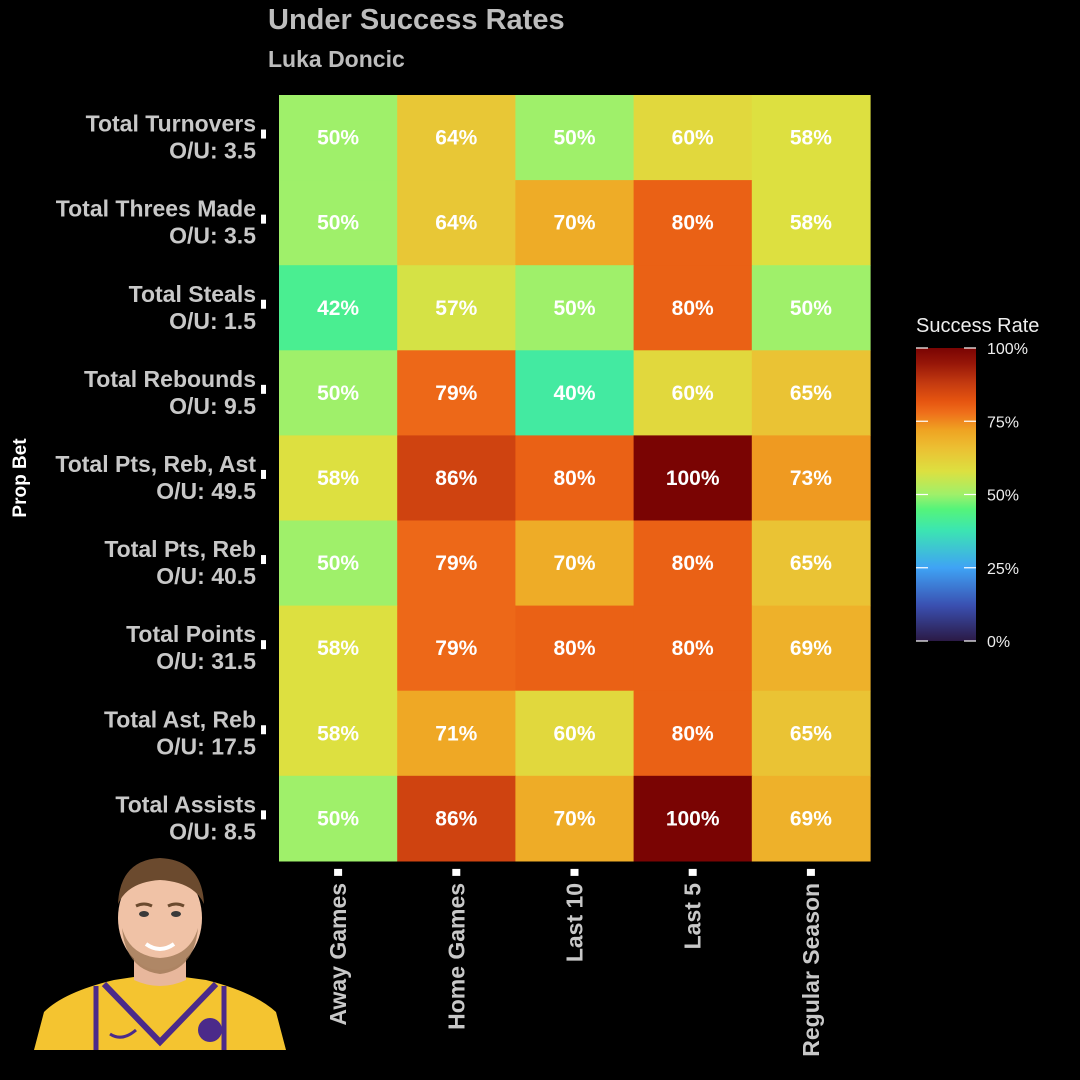 Image resolution: width=1080 pixels, height=1080 pixels. Describe the element at coordinates (336, 59) in the screenshot. I see `chart-subtitle: Luka Doncic` at that location.